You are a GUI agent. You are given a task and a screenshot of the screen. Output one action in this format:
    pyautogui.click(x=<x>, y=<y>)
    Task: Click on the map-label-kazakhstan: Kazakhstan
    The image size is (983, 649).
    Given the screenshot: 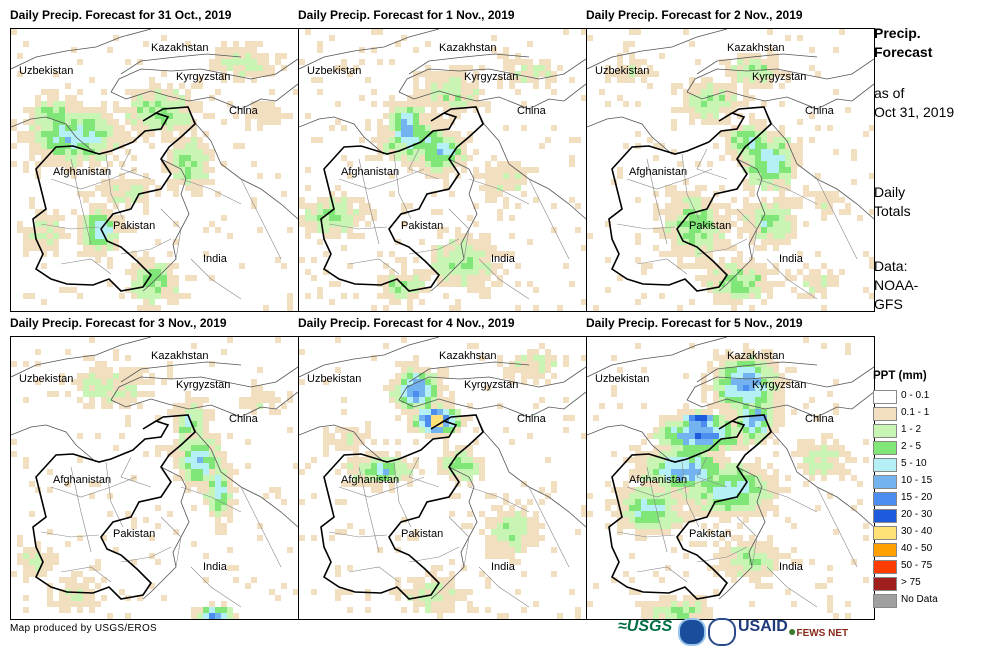 What is the action you would take?
    pyautogui.click(x=468, y=48)
    